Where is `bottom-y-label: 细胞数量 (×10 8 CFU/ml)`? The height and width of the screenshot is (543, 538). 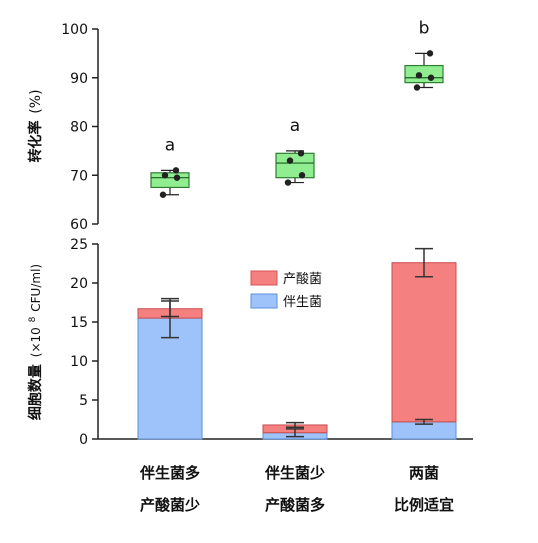 bottom-y-label: 细胞数量 (×10 8 CFU/ml) is located at coordinates (33, 342).